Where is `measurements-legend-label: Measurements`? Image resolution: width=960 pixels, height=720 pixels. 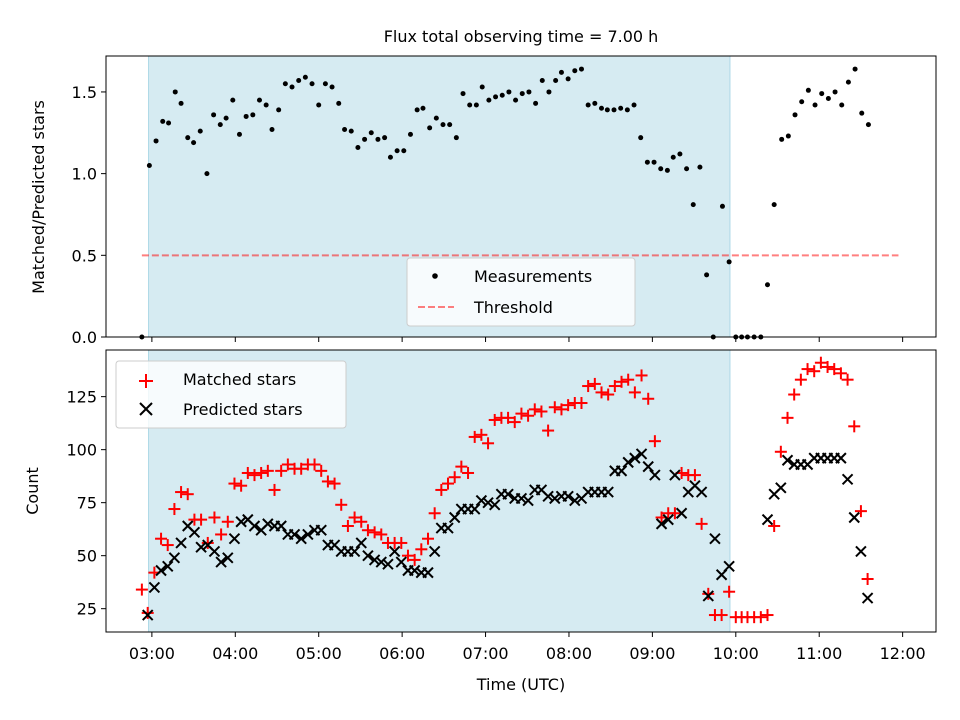
measurements-legend-label: Measurements is located at coordinates (533, 276).